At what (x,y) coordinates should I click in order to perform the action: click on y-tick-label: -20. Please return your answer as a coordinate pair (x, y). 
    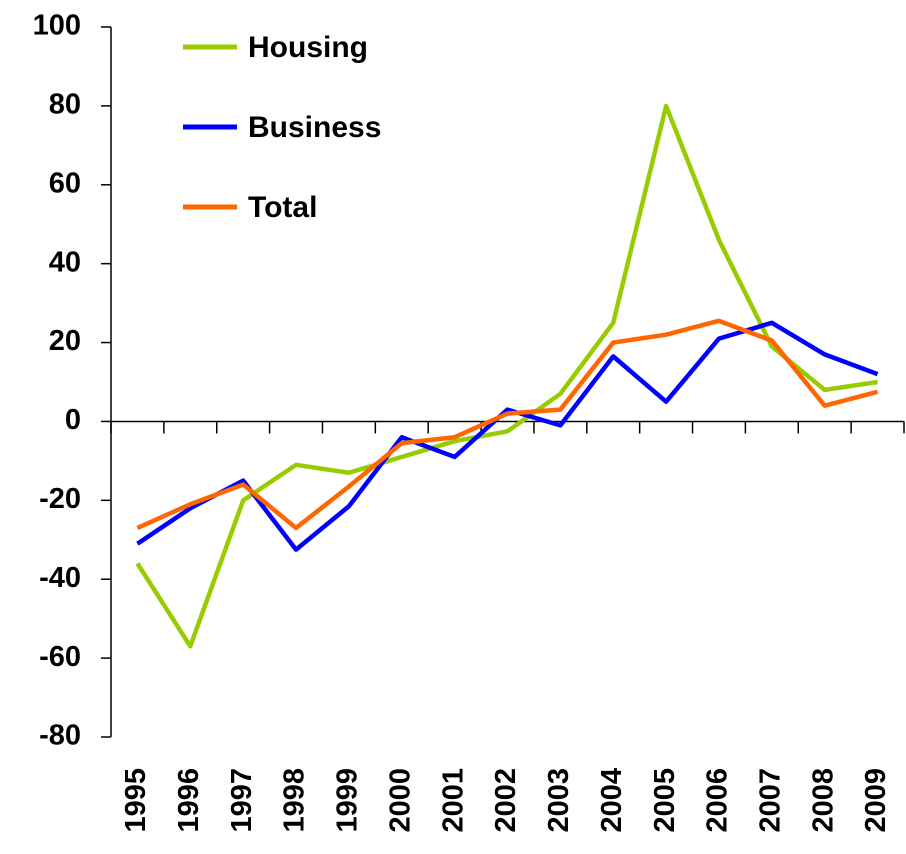
    Looking at the image, I should click on (60, 499).